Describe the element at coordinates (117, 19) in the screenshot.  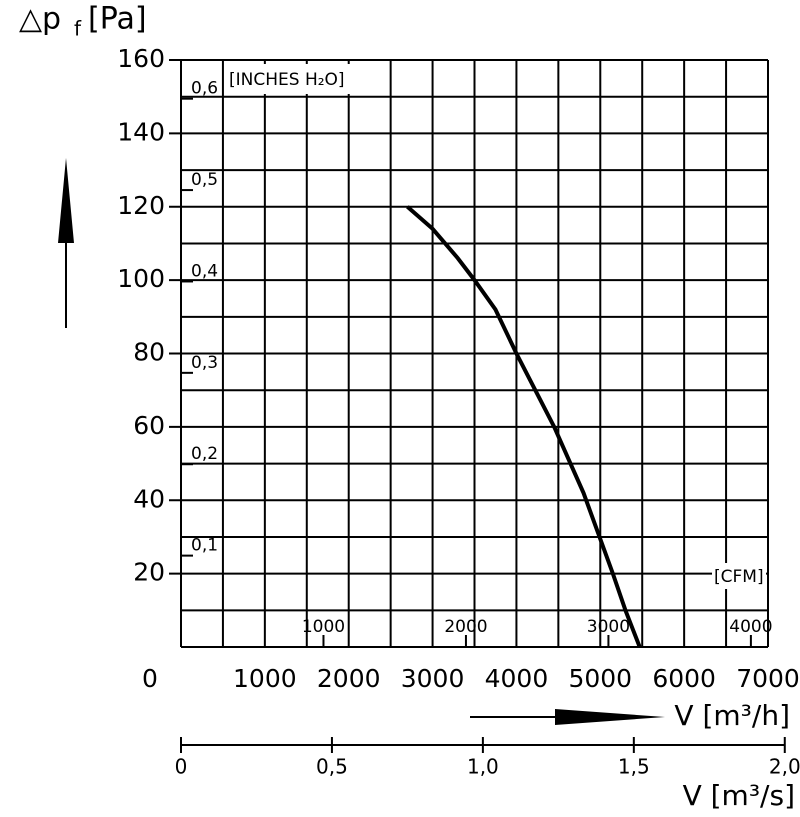
I see `y-label-unit: [Pa]` at that location.